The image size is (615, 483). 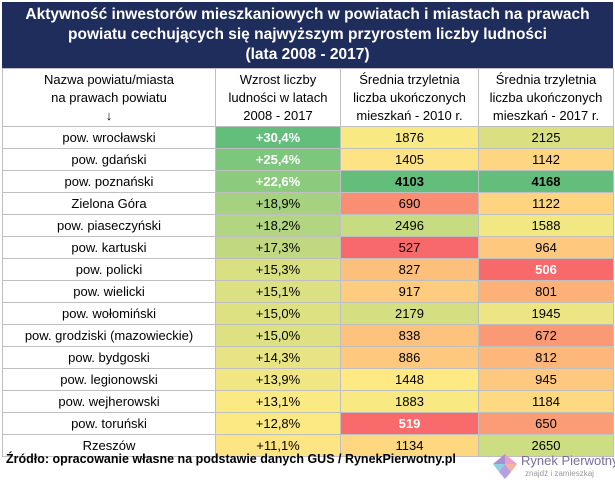 I want to click on district-name-cell: pow. wejherowski, so click(x=109, y=401).